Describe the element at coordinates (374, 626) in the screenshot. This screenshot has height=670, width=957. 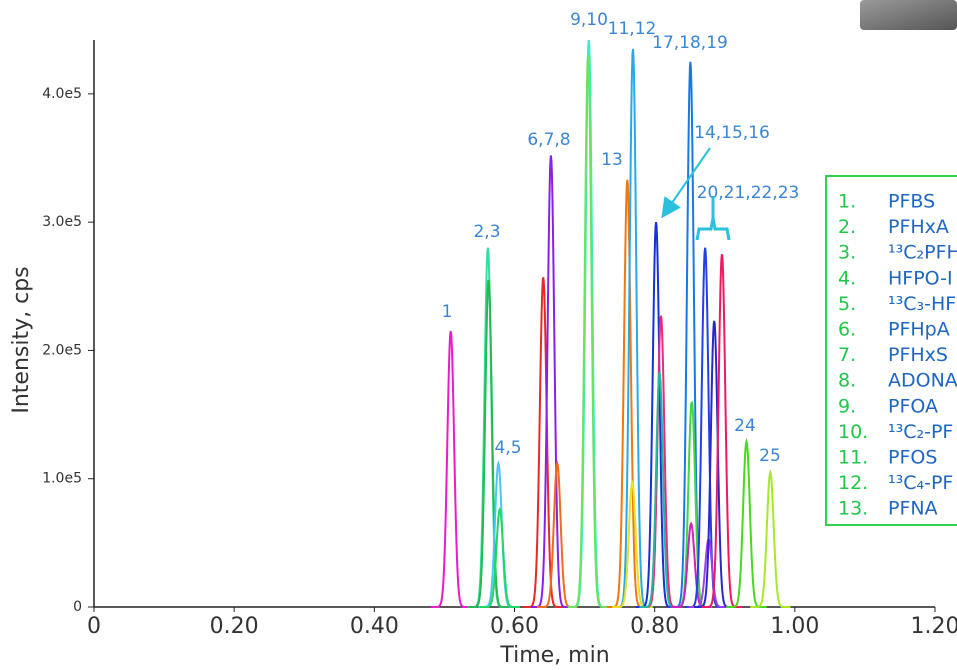
I see `x-tick-label: 0.40` at that location.